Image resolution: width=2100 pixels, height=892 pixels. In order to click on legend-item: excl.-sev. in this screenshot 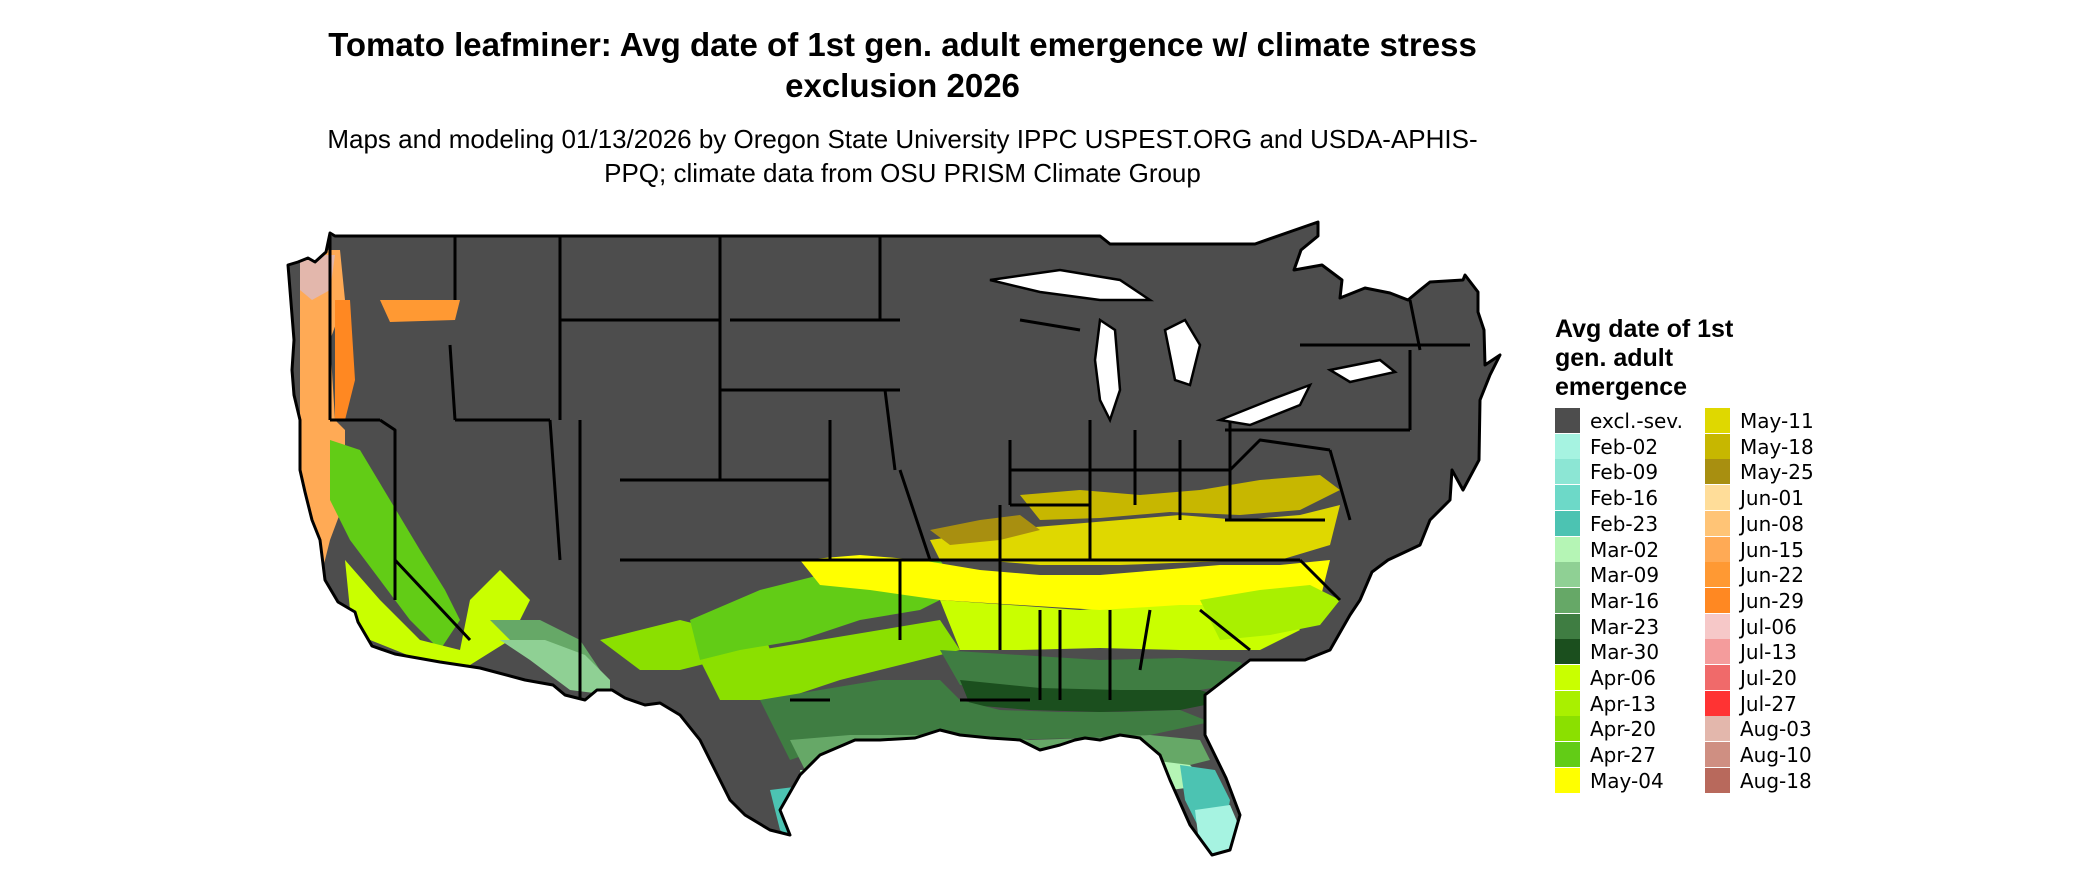, I will do `click(1630, 421)`.